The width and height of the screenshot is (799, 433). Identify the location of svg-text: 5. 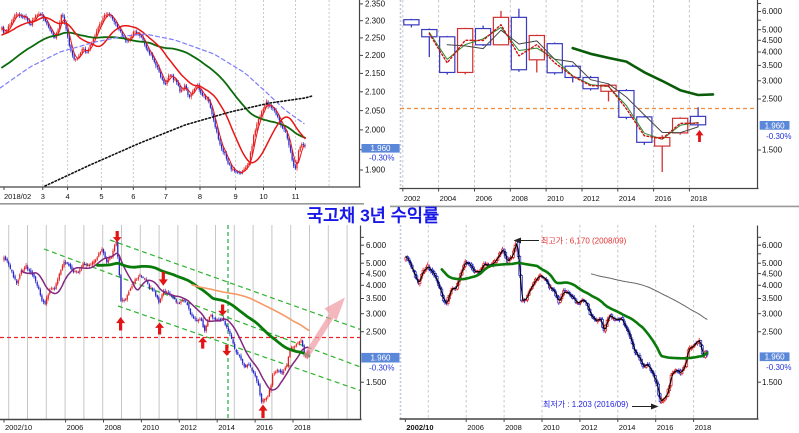
(101, 196).